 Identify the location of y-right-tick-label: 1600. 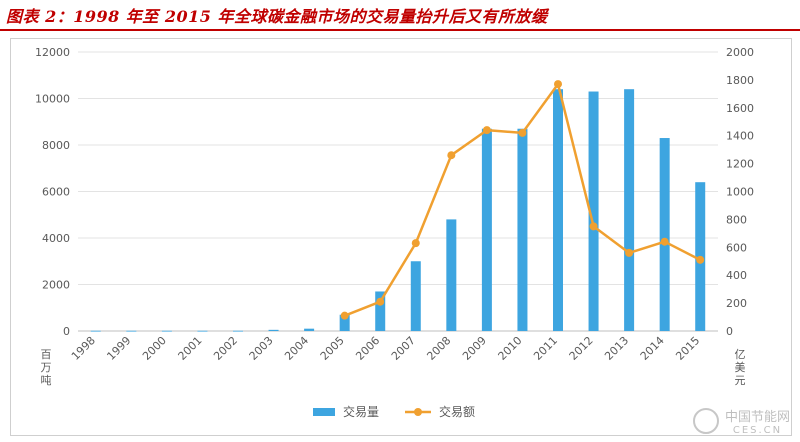
(740, 108).